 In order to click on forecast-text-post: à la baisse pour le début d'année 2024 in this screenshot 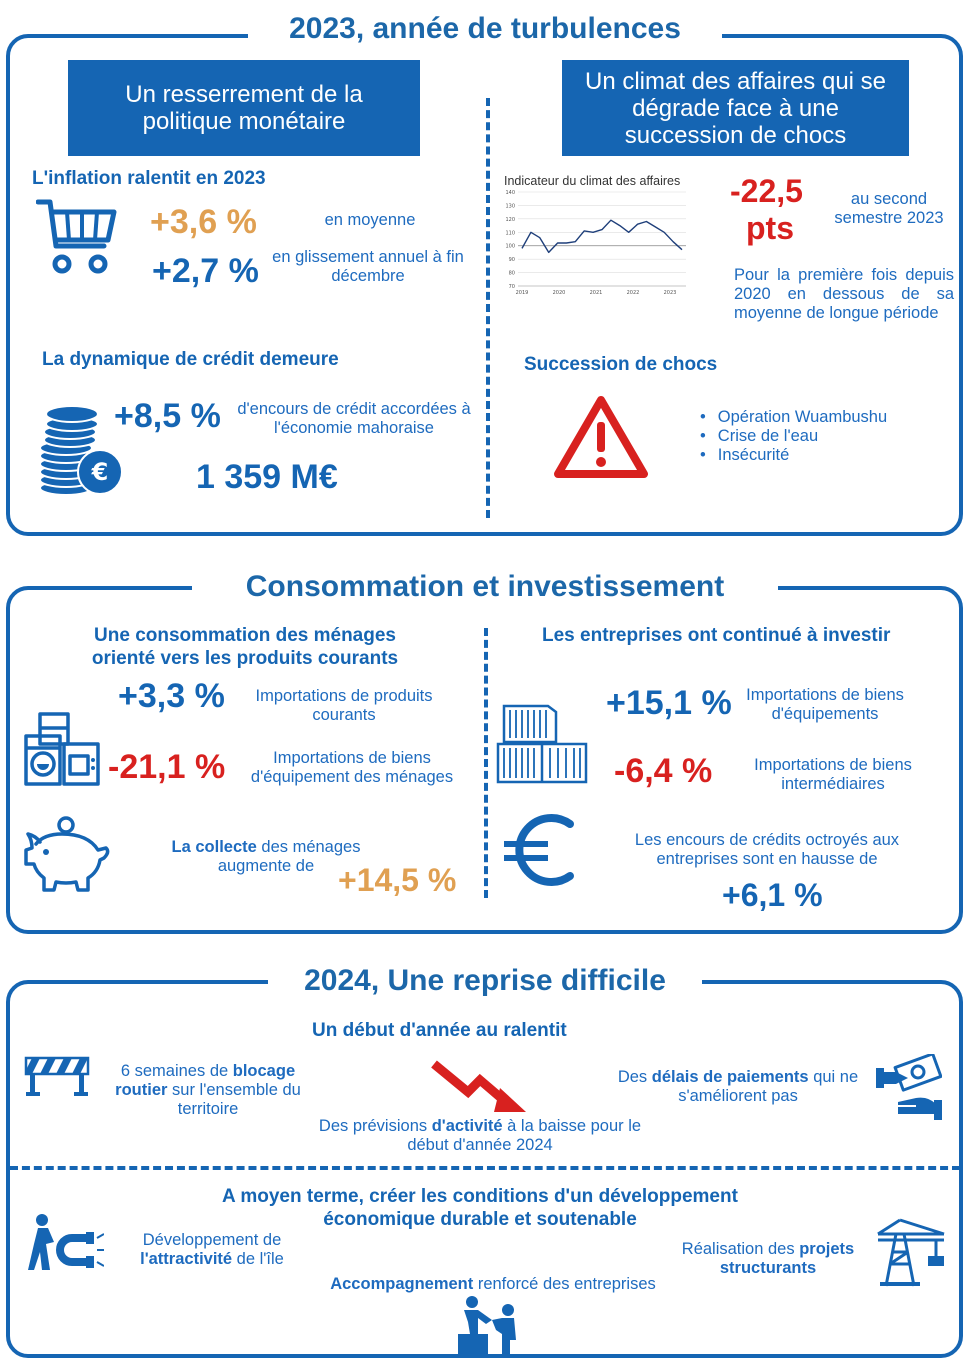, I will do `click(524, 1135)`.